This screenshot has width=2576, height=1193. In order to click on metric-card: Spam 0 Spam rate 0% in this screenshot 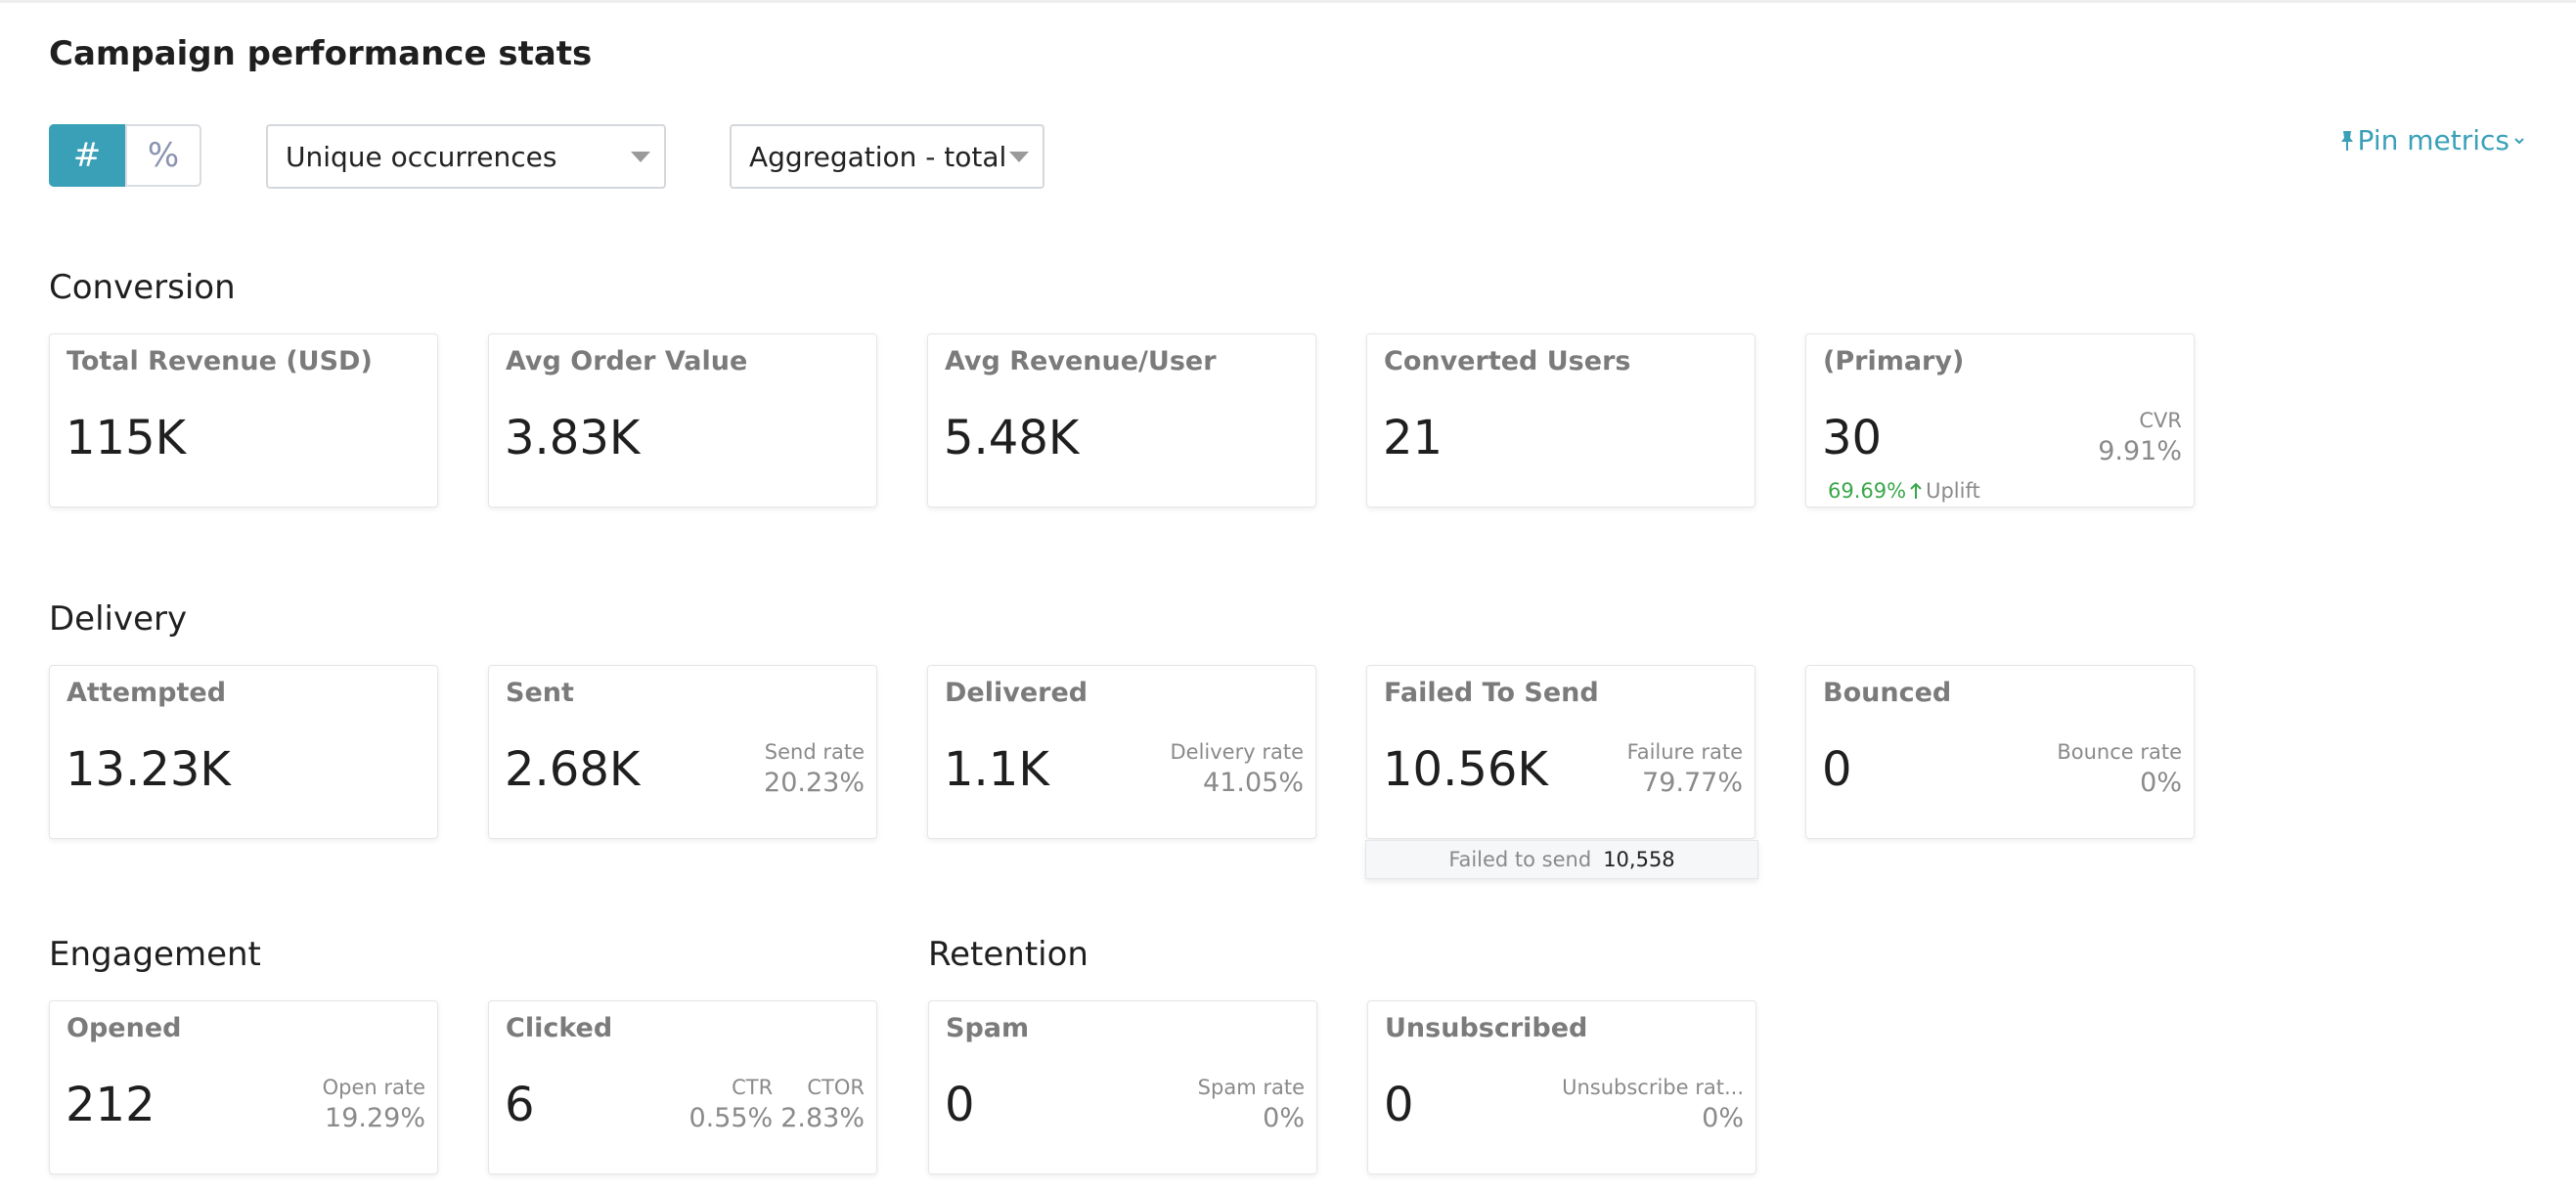, I will do `click(1123, 1087)`.